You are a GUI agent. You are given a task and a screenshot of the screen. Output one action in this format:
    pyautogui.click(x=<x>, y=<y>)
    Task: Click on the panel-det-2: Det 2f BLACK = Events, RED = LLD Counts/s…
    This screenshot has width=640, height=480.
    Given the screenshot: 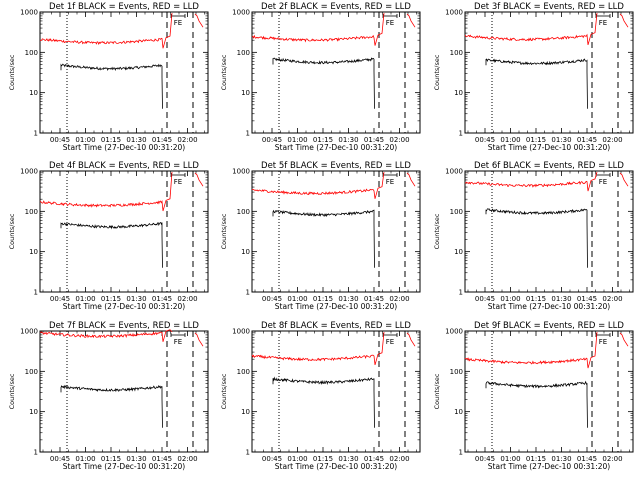 What is the action you would take?
    pyautogui.click(x=320, y=77)
    